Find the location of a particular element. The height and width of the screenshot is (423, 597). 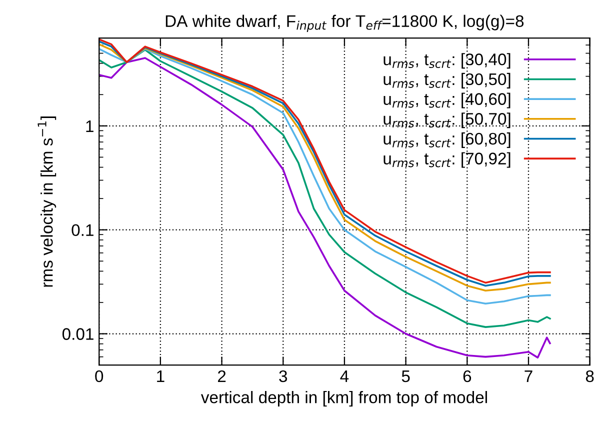

chart-title: DA white dwarf, F$_{input}$ for T$_{eff}$=11800 K, log(g)=8 is located at coordinates (345, 23).